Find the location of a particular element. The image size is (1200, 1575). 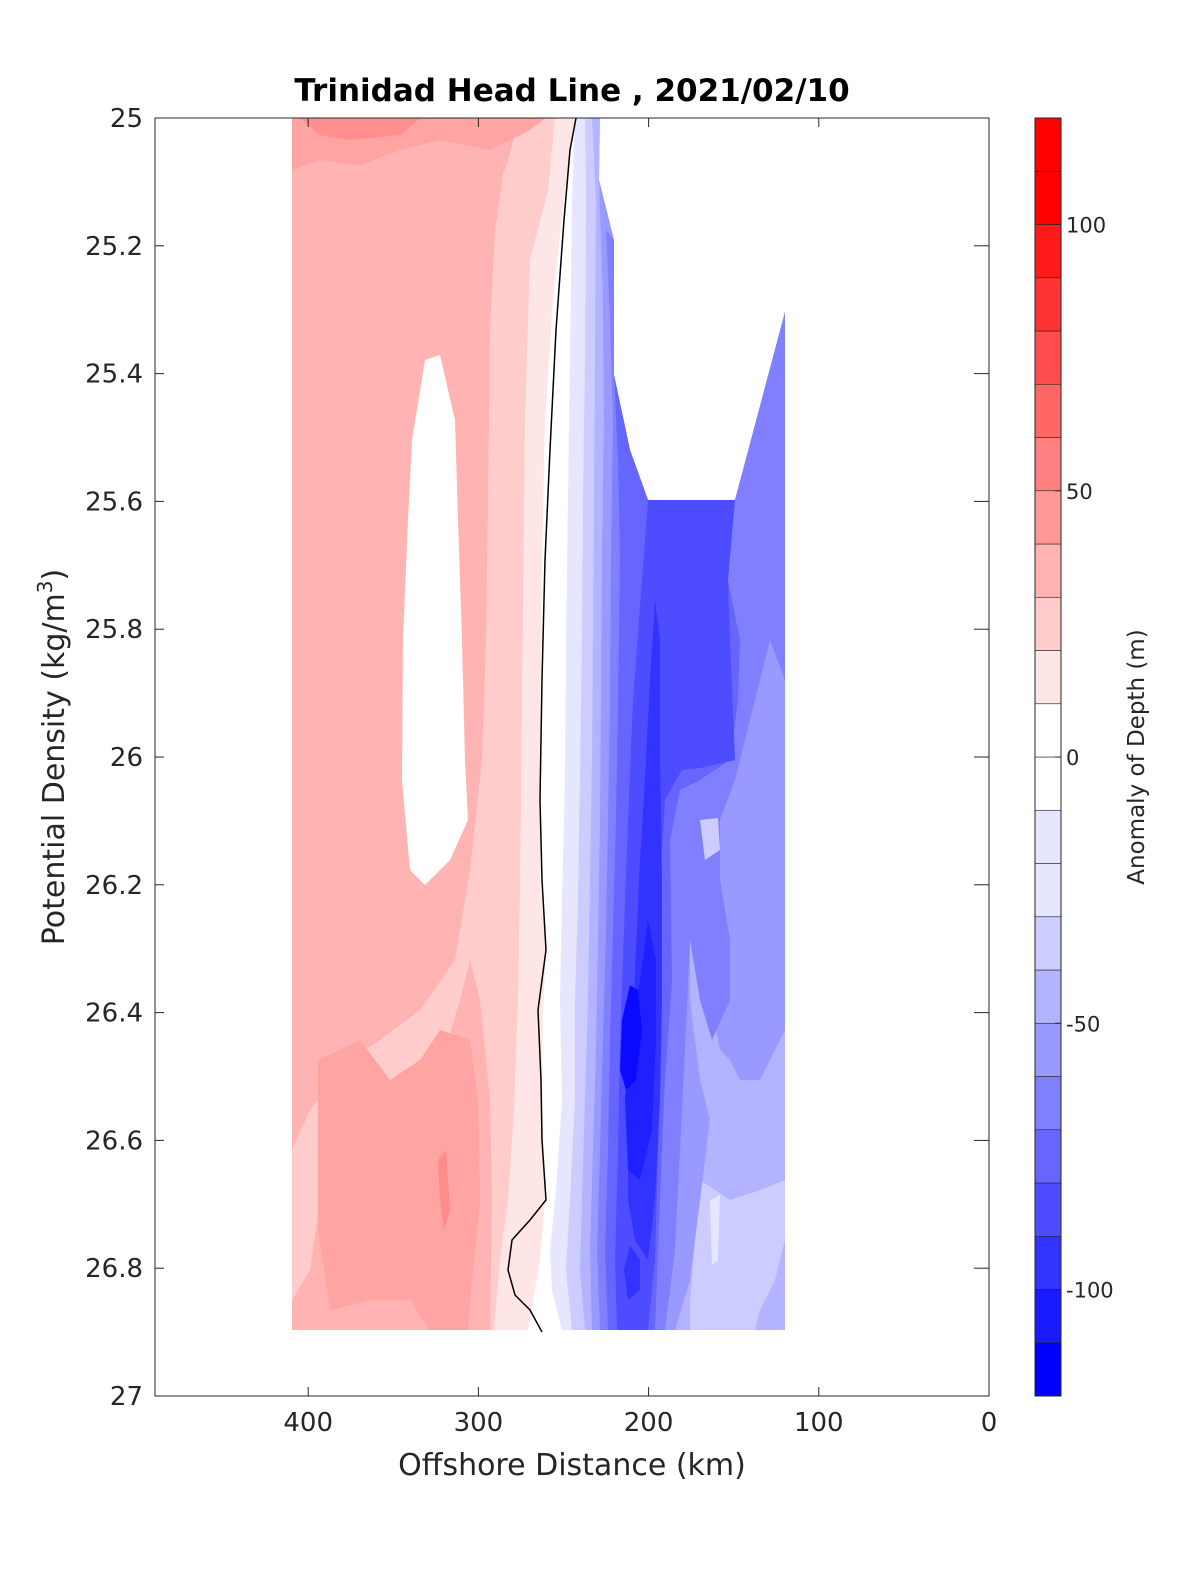

colorbar-tick-label: 0 is located at coordinates (1072, 758).